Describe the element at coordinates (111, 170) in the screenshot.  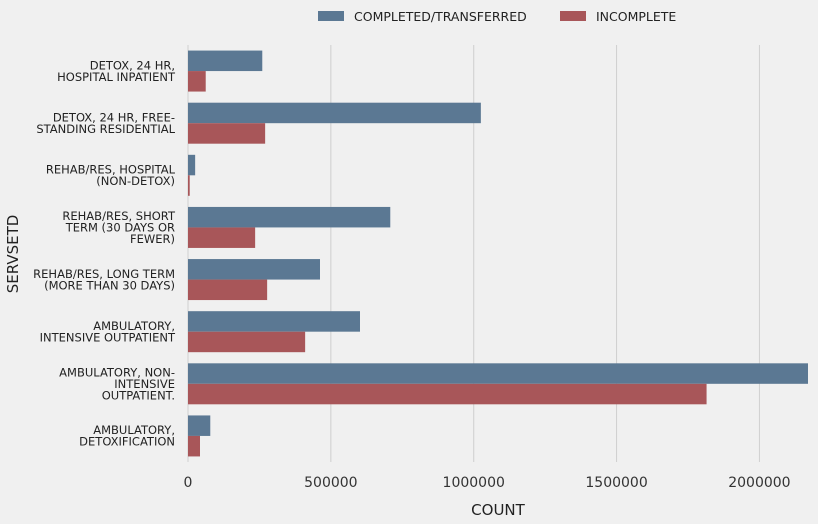
I see `category-label-line: REHAB/RES, HOSPITAL` at that location.